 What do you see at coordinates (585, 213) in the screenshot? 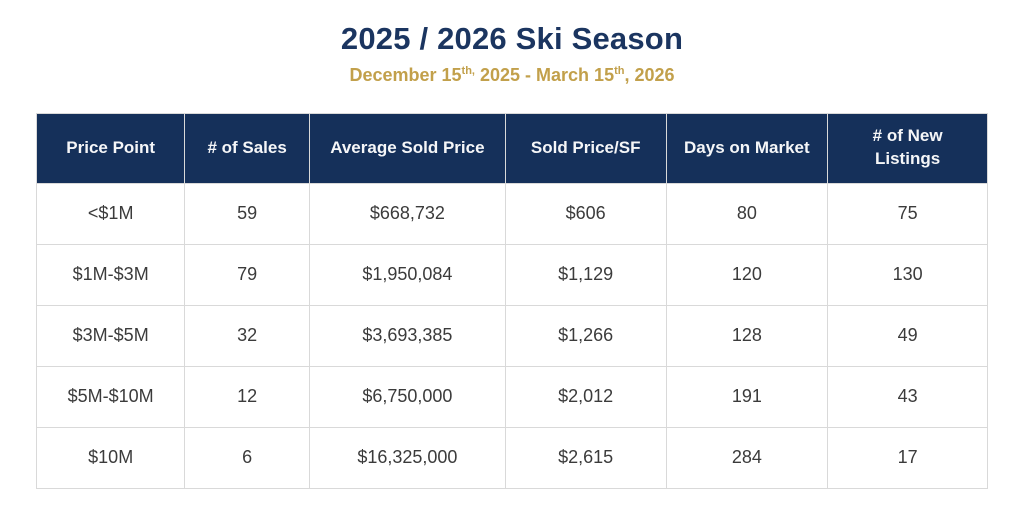
I see `table-cell: $606` at bounding box center [585, 213].